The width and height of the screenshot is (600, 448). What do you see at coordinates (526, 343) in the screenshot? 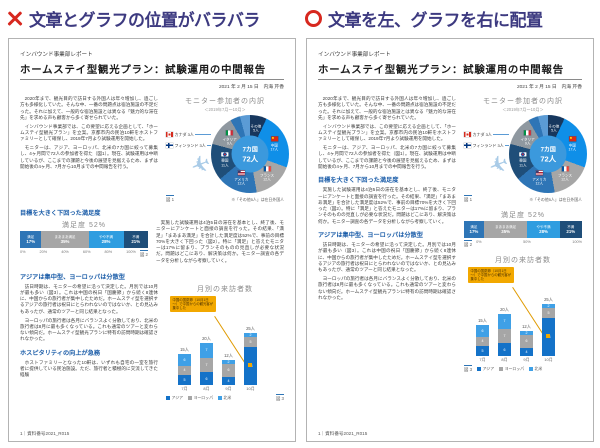
I see `column-9月: 12人 2 6 4 9月` at bounding box center [526, 343].